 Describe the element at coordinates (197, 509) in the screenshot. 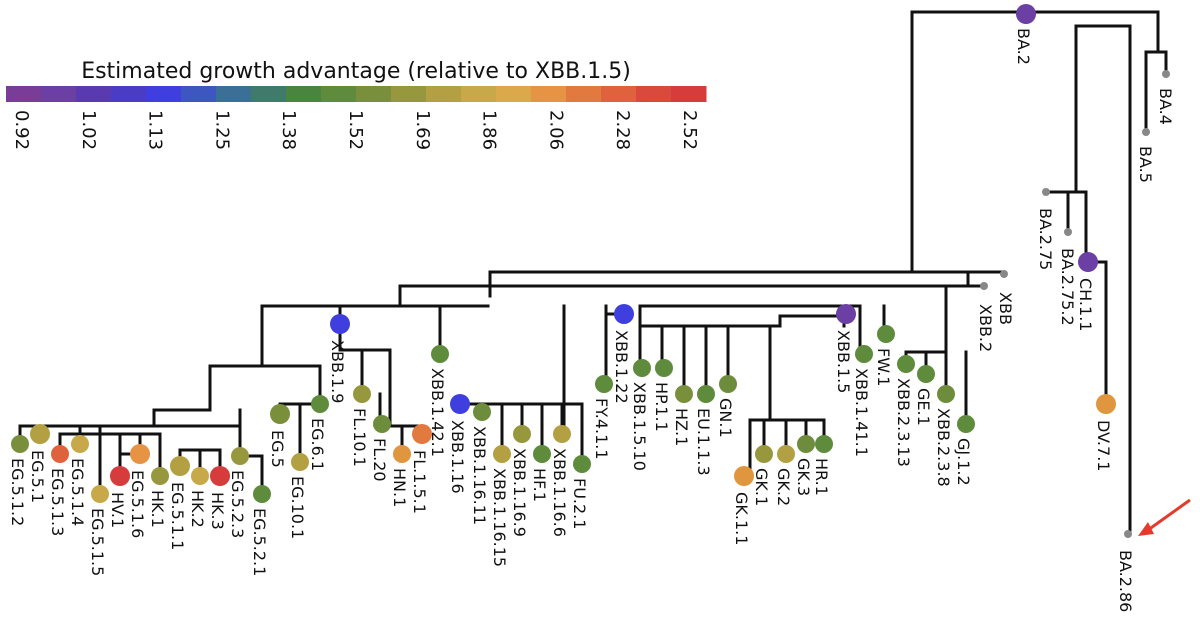

I see `label-hk-2: HK.2` at that location.